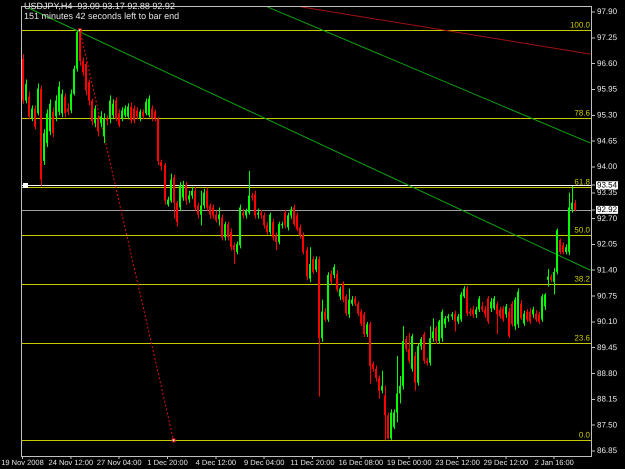 Image resolution: width=625 pixels, height=469 pixels. What do you see at coordinates (607, 373) in the screenshot?
I see `y-tick-label: 88.80` at bounding box center [607, 373].